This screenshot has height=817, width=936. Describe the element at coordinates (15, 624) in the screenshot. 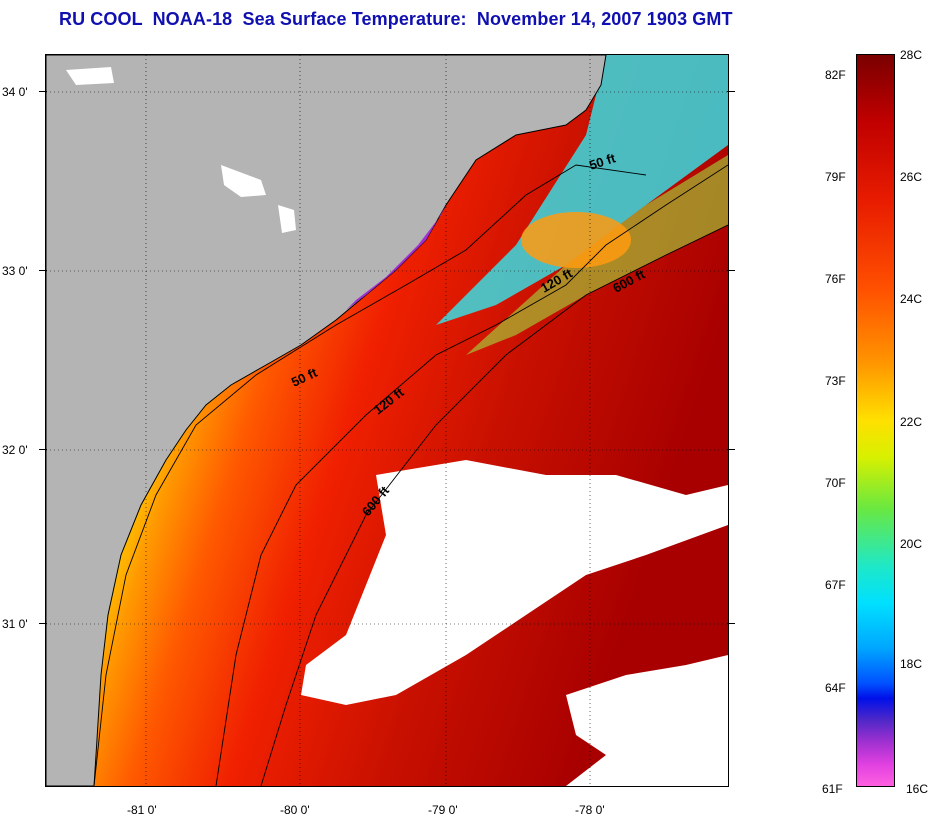

I see `lat-label-31: 31 0'` at that location.